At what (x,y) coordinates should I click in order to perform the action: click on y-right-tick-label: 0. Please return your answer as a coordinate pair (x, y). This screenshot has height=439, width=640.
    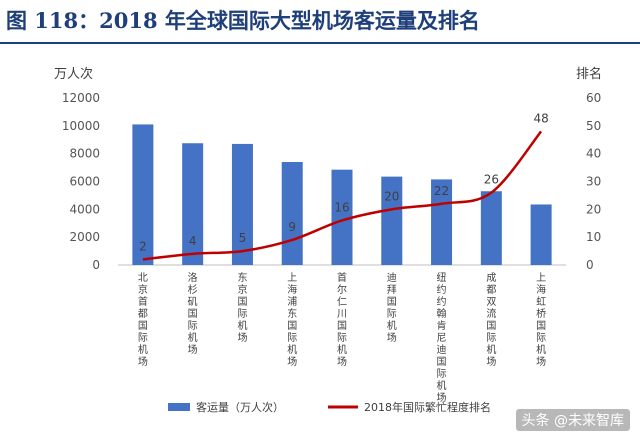
    Looking at the image, I should click on (590, 265).